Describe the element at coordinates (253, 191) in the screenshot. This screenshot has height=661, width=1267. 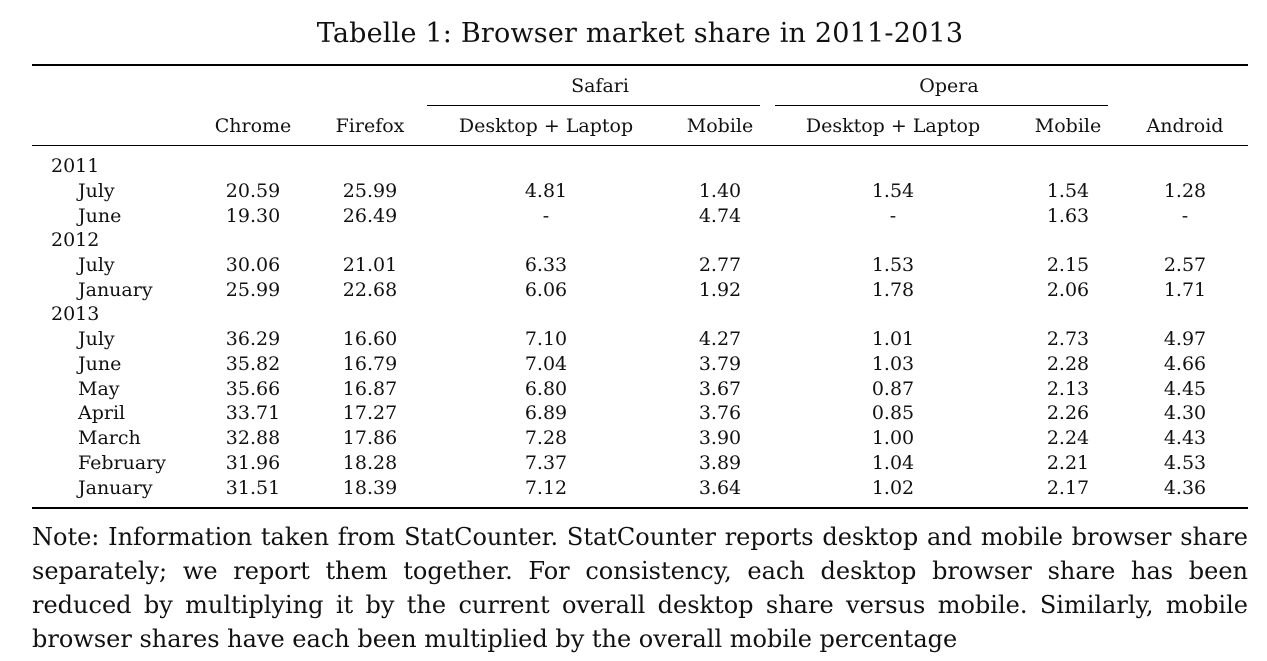
I see `table-cell: 20.59` at that location.